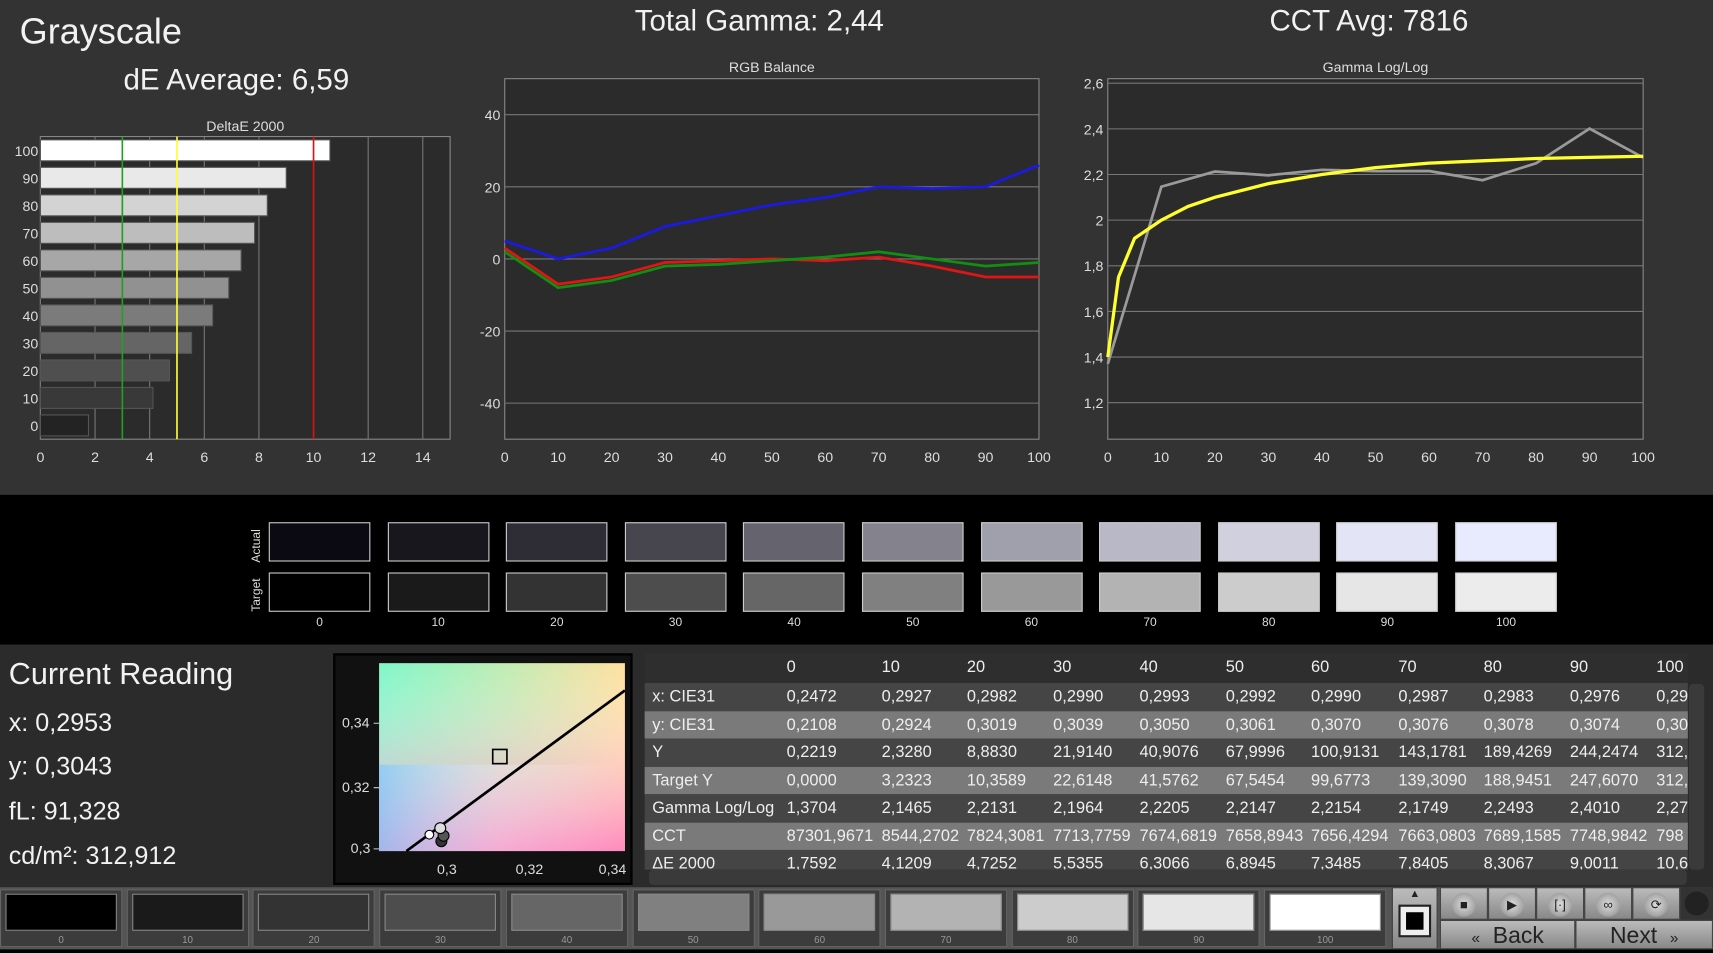 Image resolution: width=1713 pixels, height=953 pixels. I want to click on table-cell: 0,2927, so click(906, 696).